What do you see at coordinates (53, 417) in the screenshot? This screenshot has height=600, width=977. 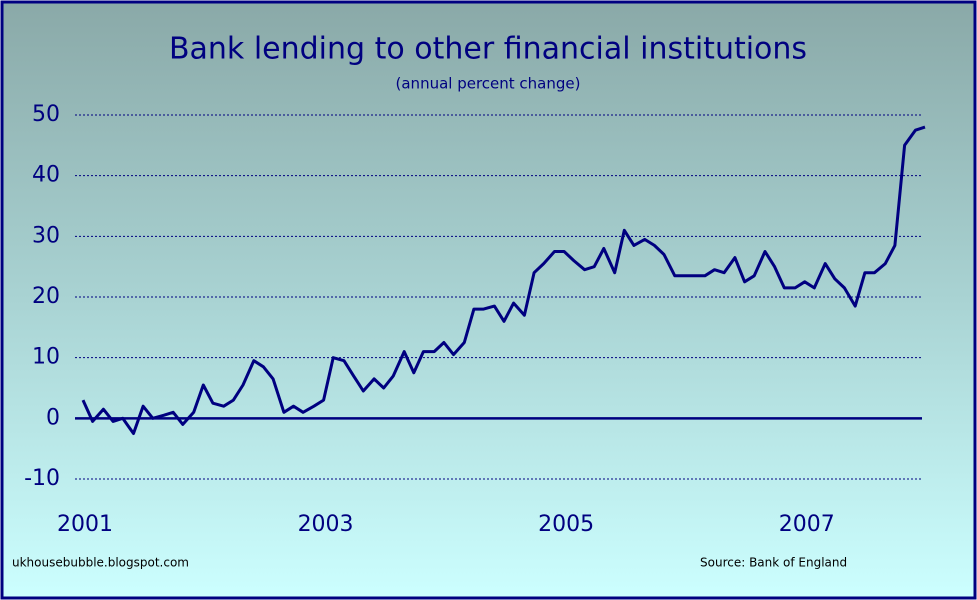 I see `y-tick-label: 0` at bounding box center [53, 417].